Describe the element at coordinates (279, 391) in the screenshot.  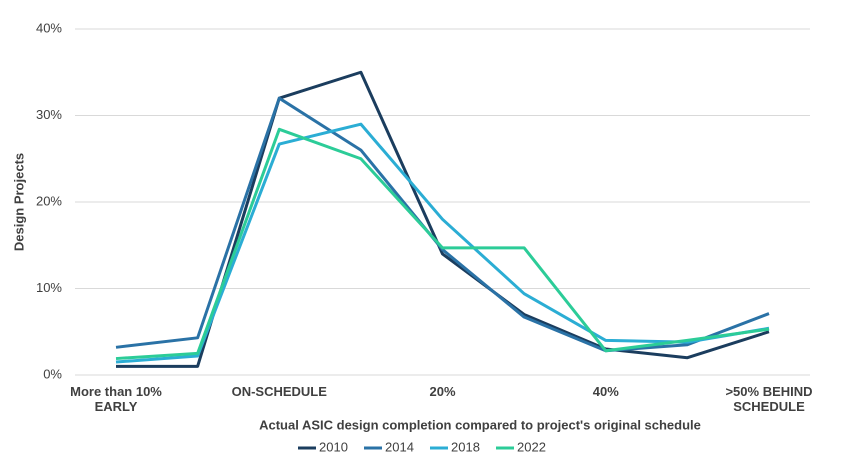
I see `x-tick-label: ON-SCHEDULE` at that location.